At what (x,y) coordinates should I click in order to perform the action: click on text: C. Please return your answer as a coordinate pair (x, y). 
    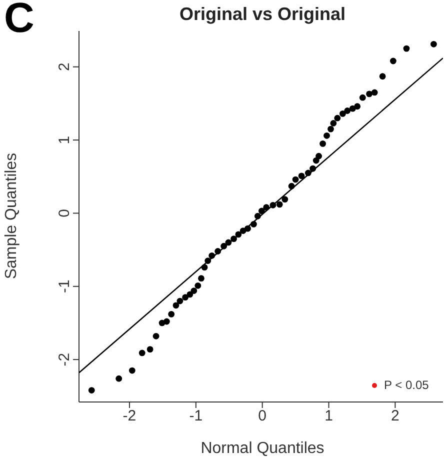
    Looking at the image, I should click on (19, 21).